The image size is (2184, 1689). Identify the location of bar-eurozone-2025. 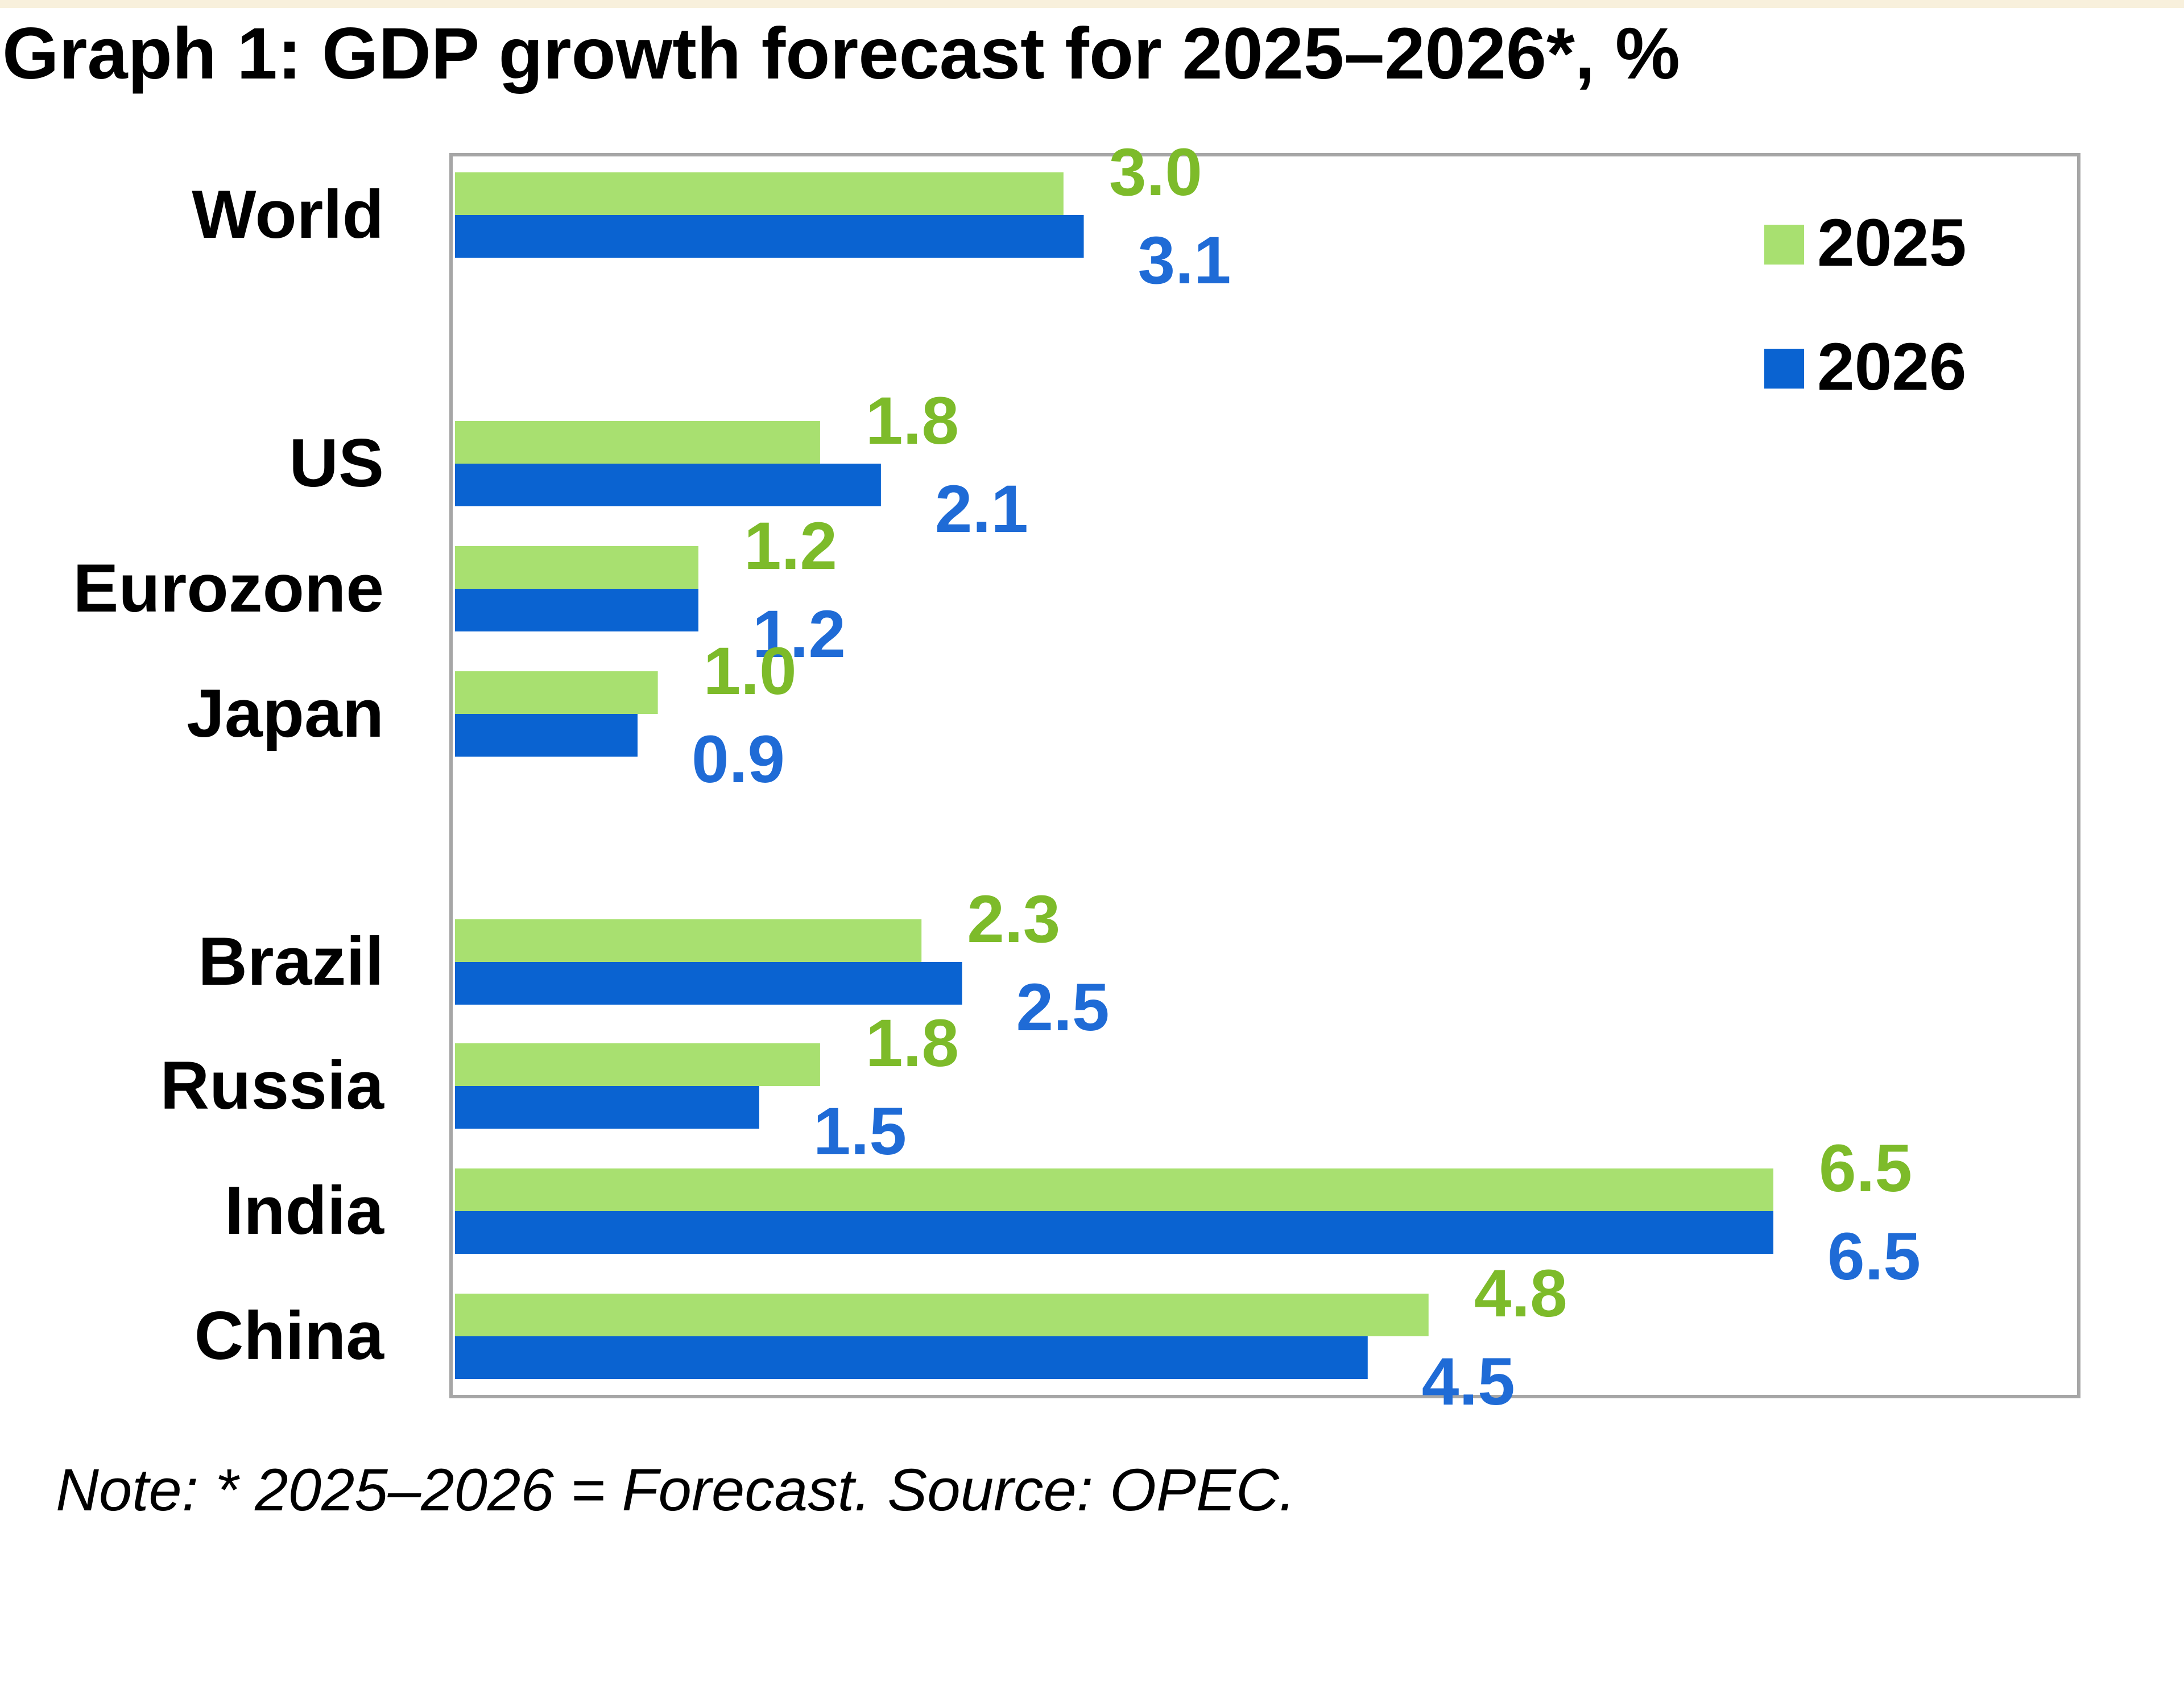
(576, 567).